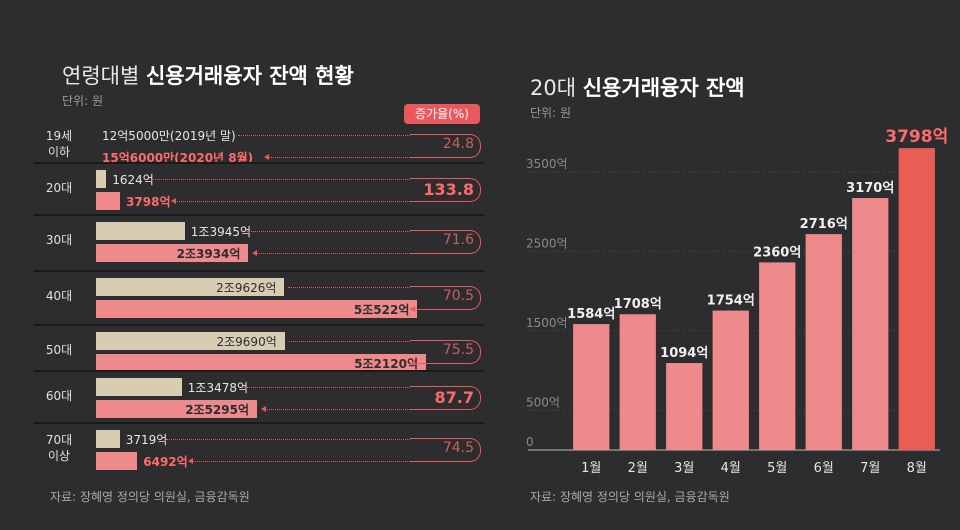 This screenshot has width=960, height=530. I want to click on right-chart-title: 20대 신용거래융자 잔액, so click(637, 87).